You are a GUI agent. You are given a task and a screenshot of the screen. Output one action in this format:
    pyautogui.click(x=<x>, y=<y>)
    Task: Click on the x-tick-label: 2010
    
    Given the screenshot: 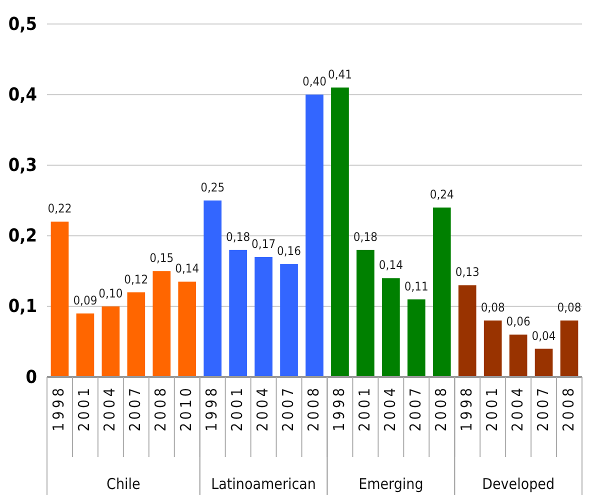 What is the action you would take?
    pyautogui.click(x=186, y=408)
    